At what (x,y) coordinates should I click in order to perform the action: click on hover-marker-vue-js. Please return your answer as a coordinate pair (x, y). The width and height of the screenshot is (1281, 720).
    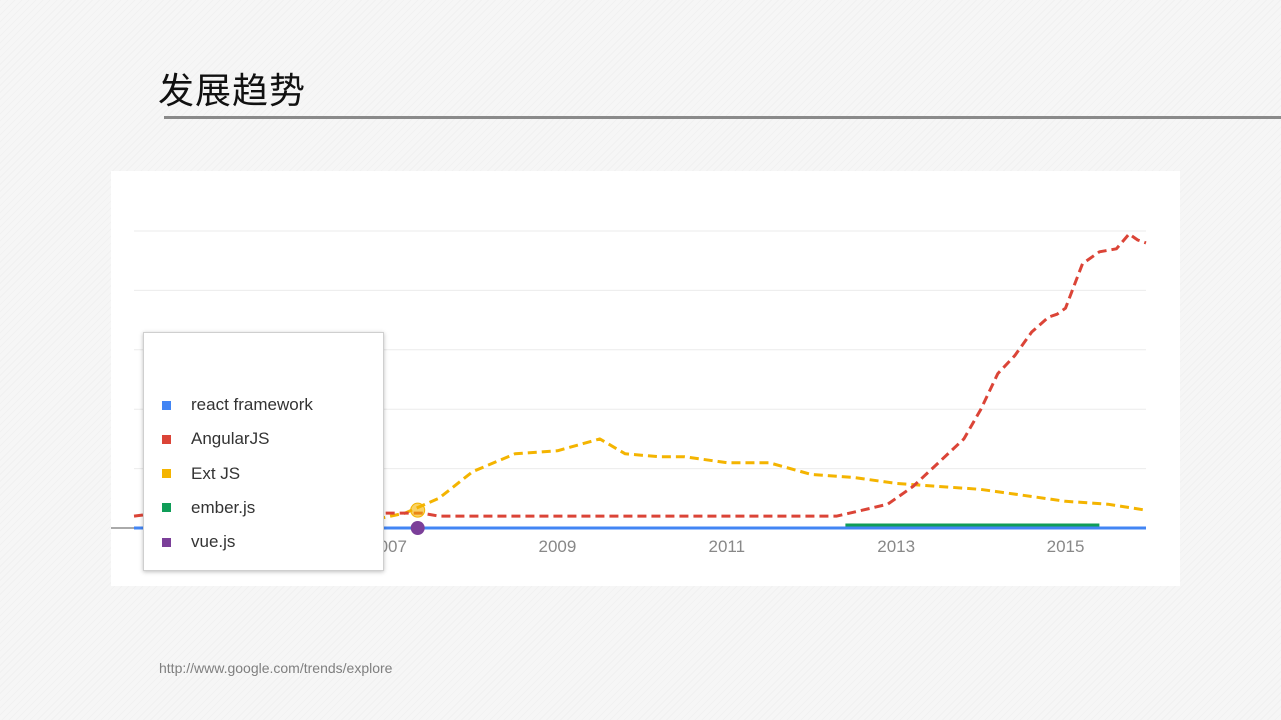
    Looking at the image, I should click on (417, 528).